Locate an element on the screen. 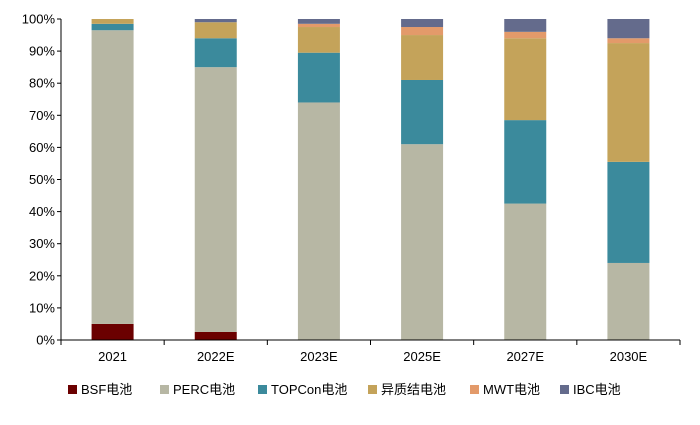 Image resolution: width=700 pixels, height=425 pixels. y-tick-label: 80% is located at coordinates (42, 83).